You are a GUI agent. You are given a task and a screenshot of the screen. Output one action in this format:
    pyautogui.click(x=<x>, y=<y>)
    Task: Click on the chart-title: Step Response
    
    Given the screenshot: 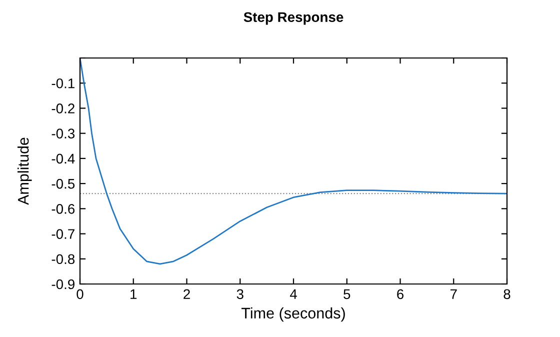 What is the action you would take?
    pyautogui.click(x=294, y=18)
    